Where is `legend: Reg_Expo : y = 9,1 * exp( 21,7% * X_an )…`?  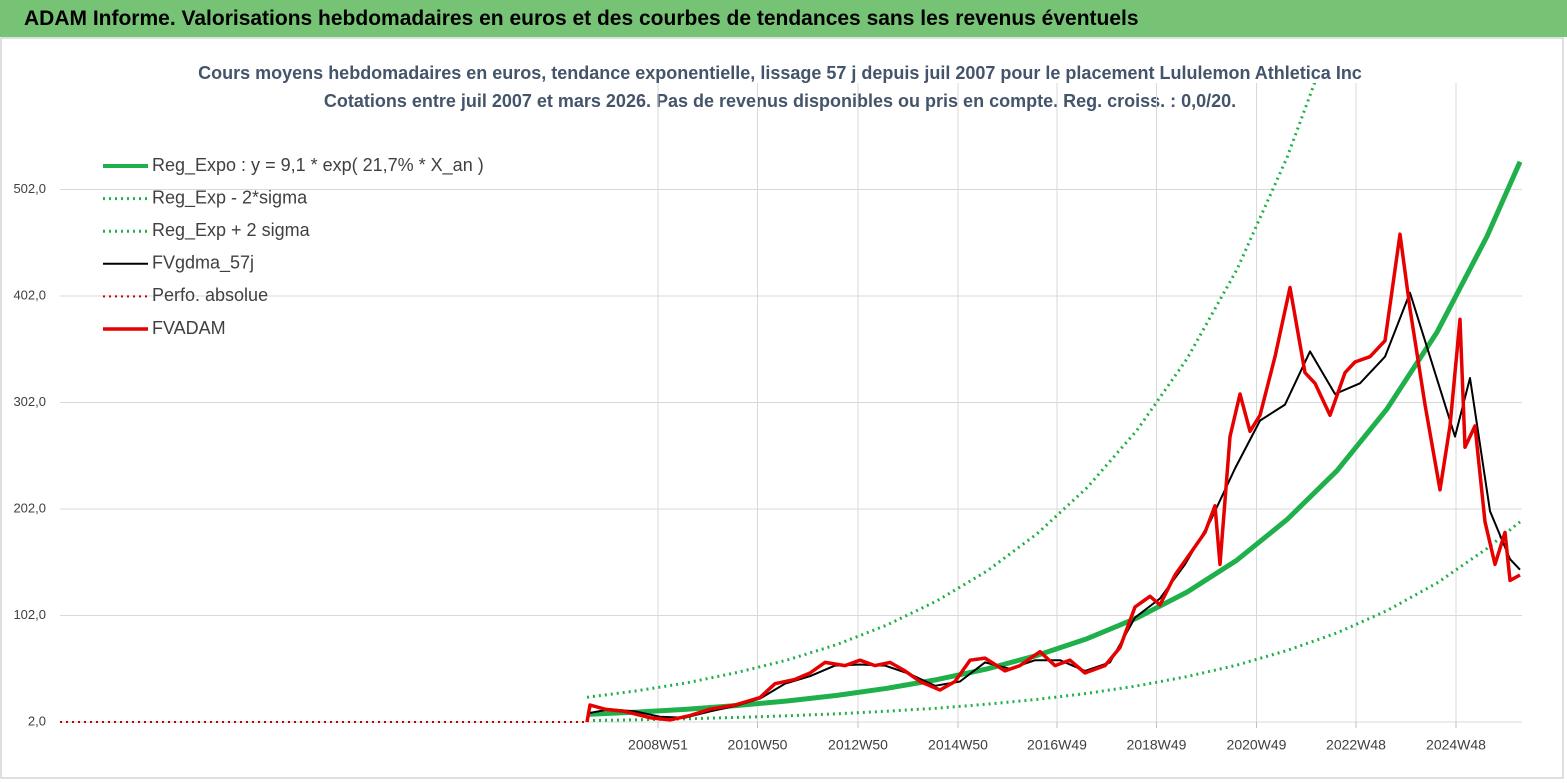 legend: Reg_Expo : y = 9,1 * exp( 21,7% * X_an )… is located at coordinates (293, 246).